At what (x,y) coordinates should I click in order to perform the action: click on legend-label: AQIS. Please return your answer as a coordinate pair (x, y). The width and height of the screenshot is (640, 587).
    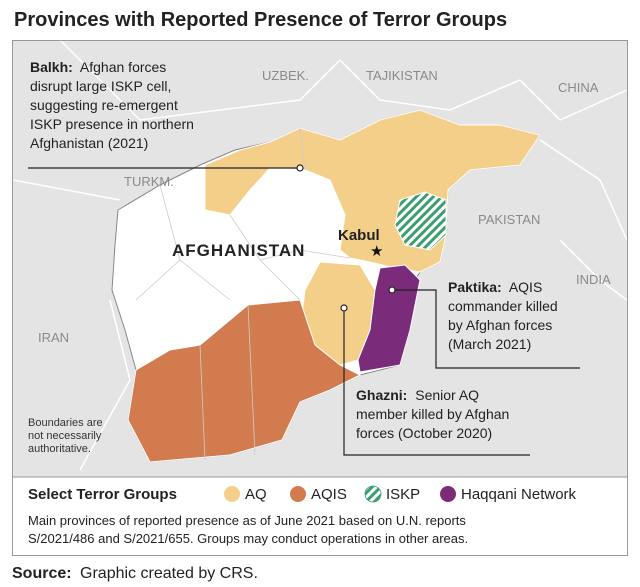
    Looking at the image, I should click on (329, 494).